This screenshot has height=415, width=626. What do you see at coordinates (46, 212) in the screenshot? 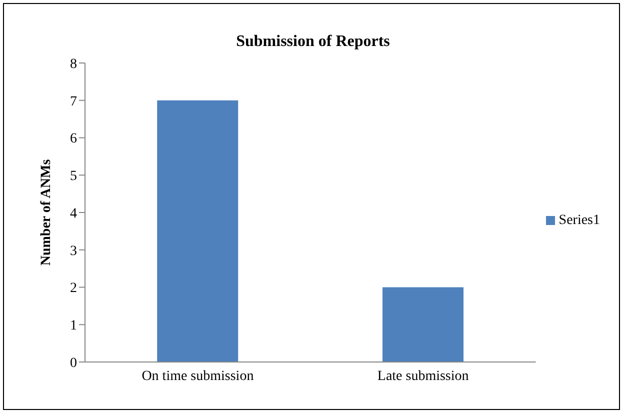
I see `y-axis-title: Number of ANMs` at bounding box center [46, 212].